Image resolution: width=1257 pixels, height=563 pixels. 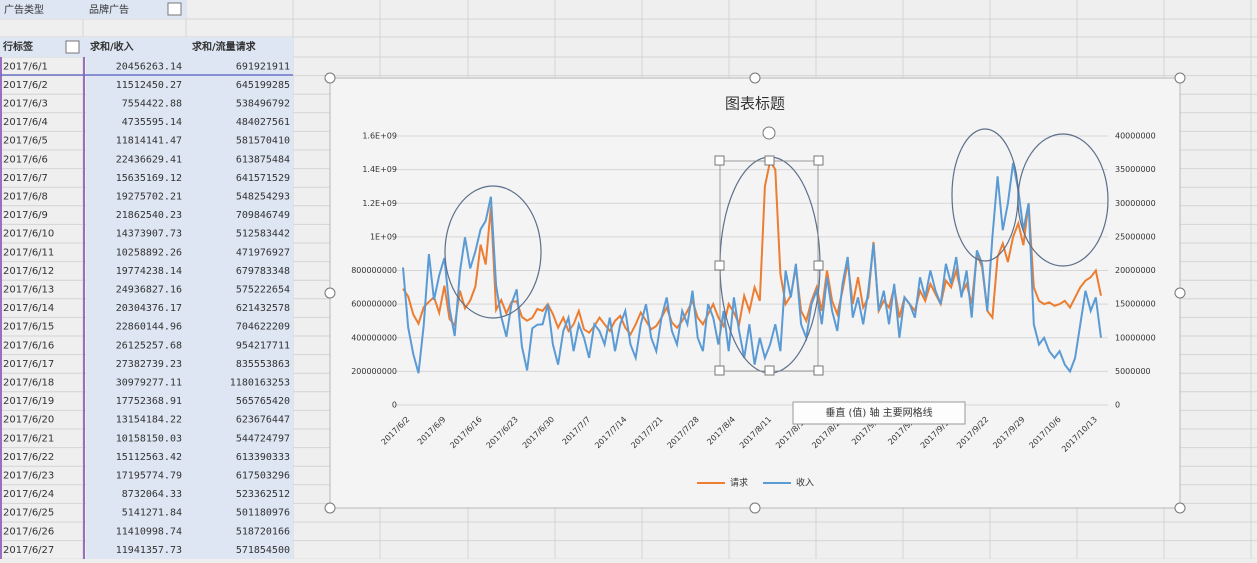 What do you see at coordinates (28, 438) in the screenshot?
I see `date-cell: 2017/6/21` at bounding box center [28, 438].